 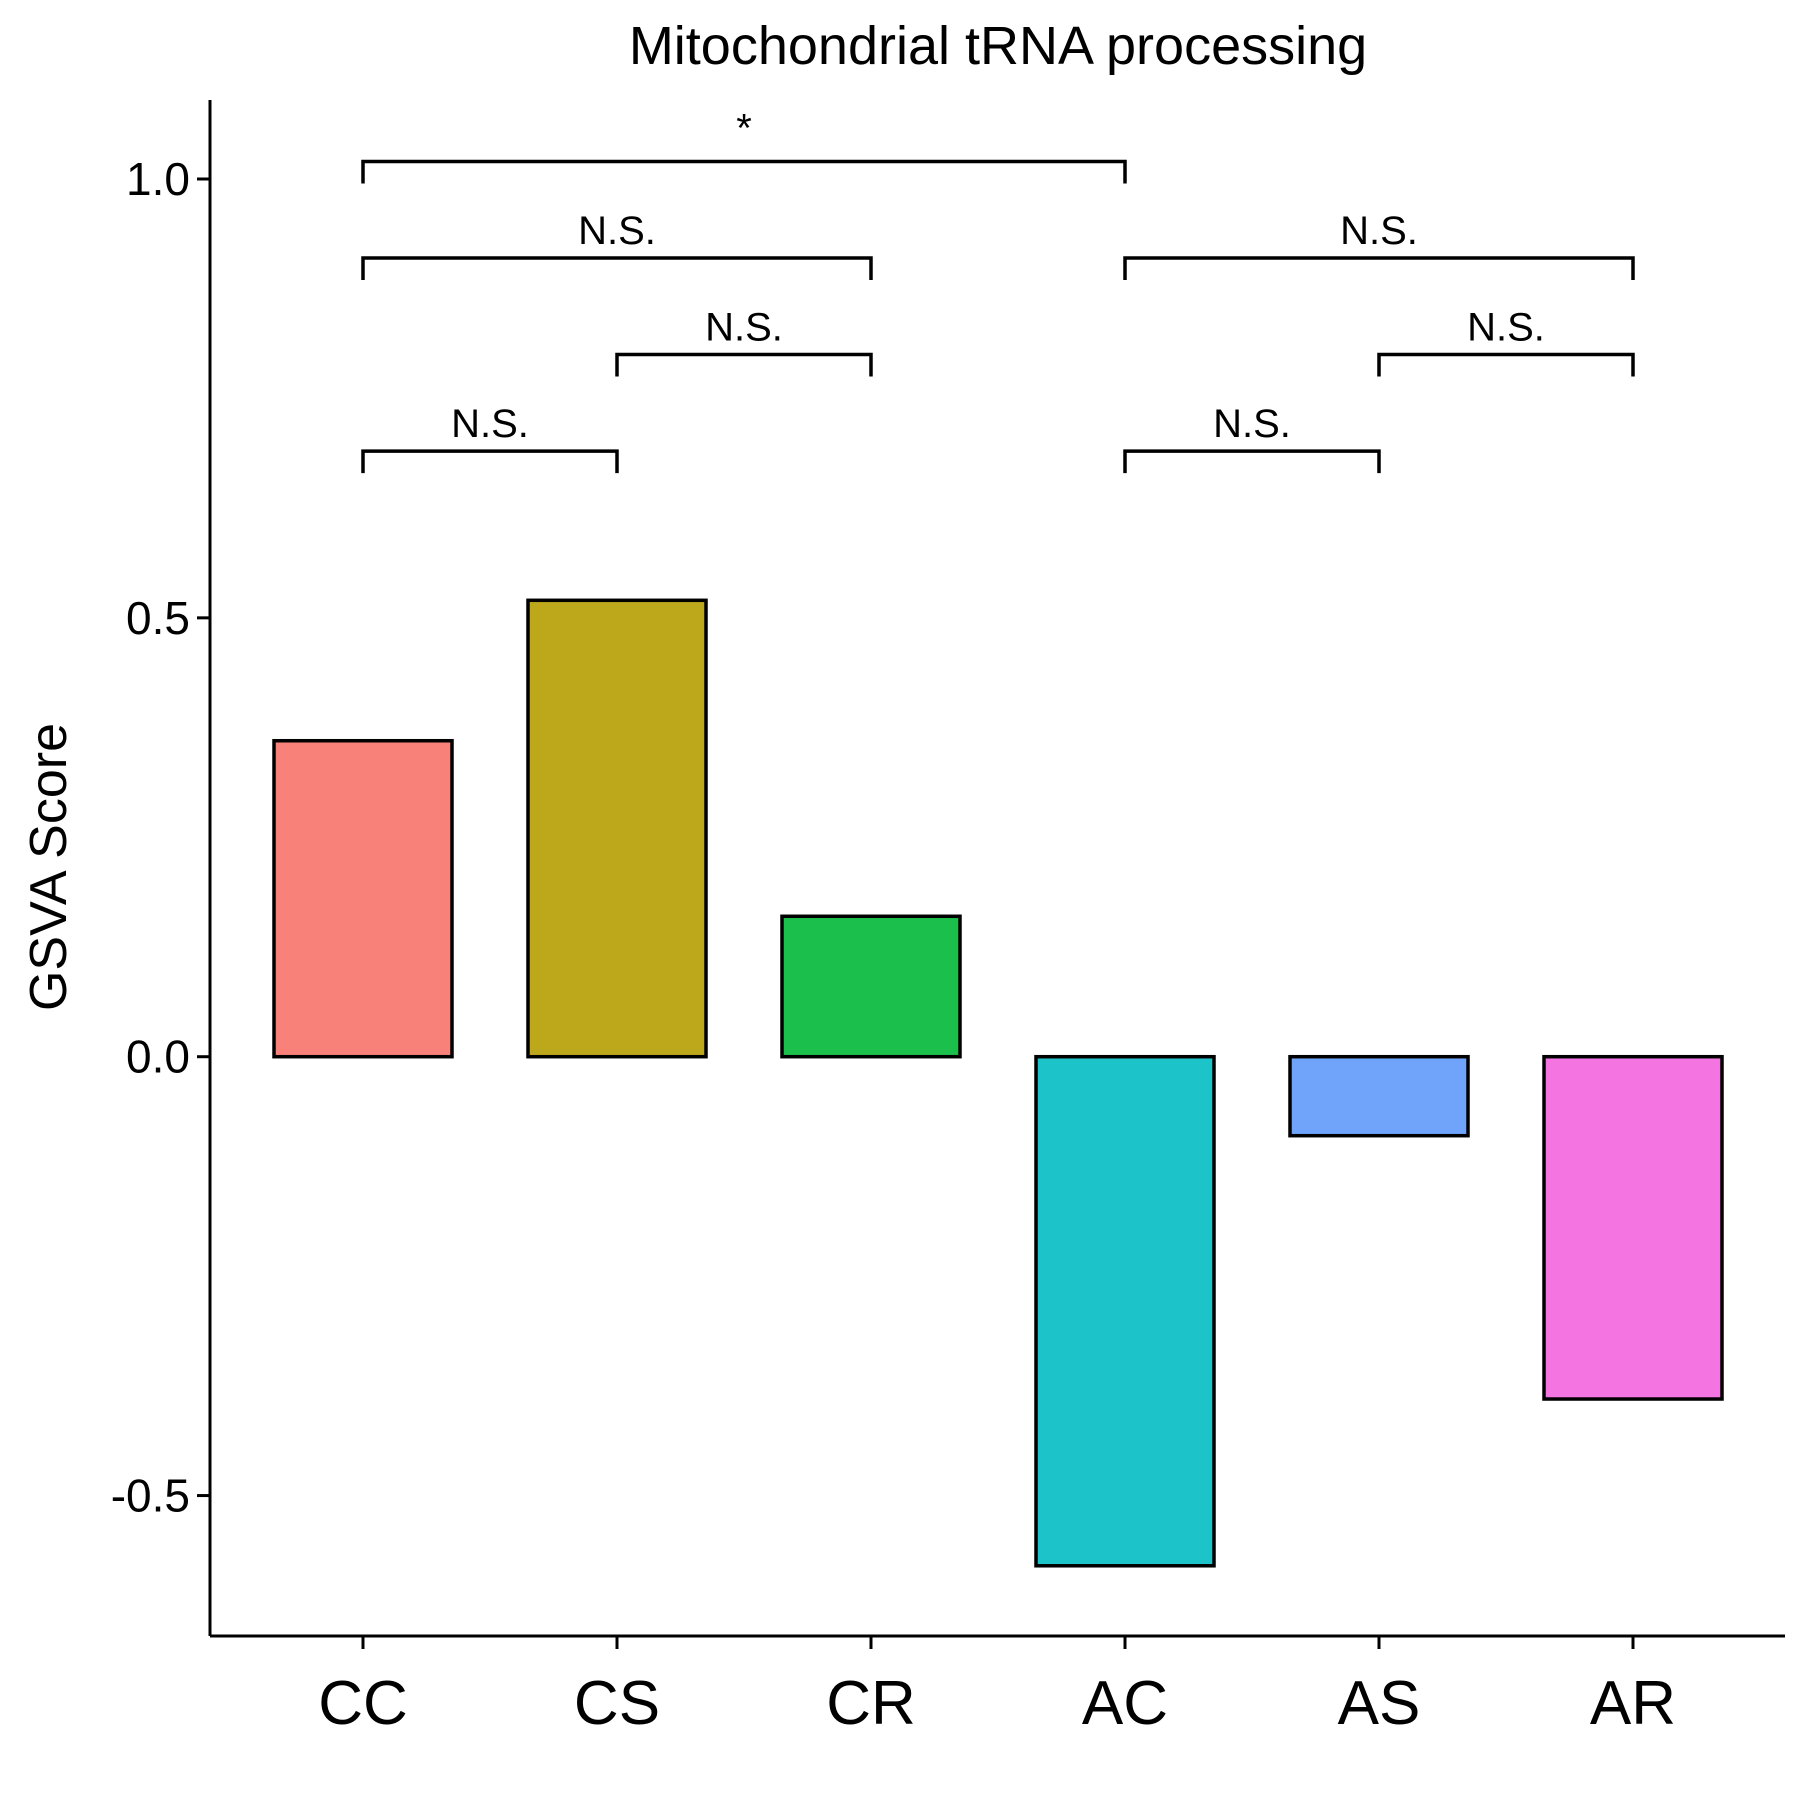 I want to click on bar-as, so click(x=1379, y=1096).